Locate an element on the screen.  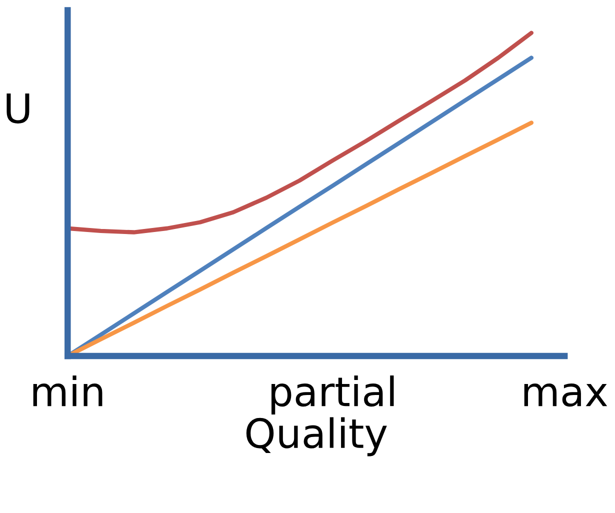
x-tick-label: partial is located at coordinates (333, 394).